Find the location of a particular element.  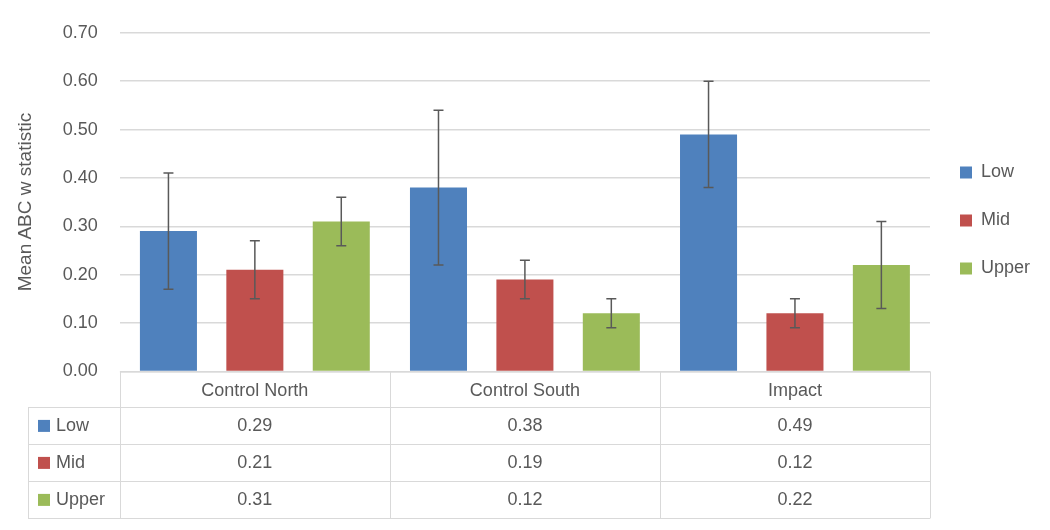

y-axis-title: Mean ABC w statistic is located at coordinates (24, 202).